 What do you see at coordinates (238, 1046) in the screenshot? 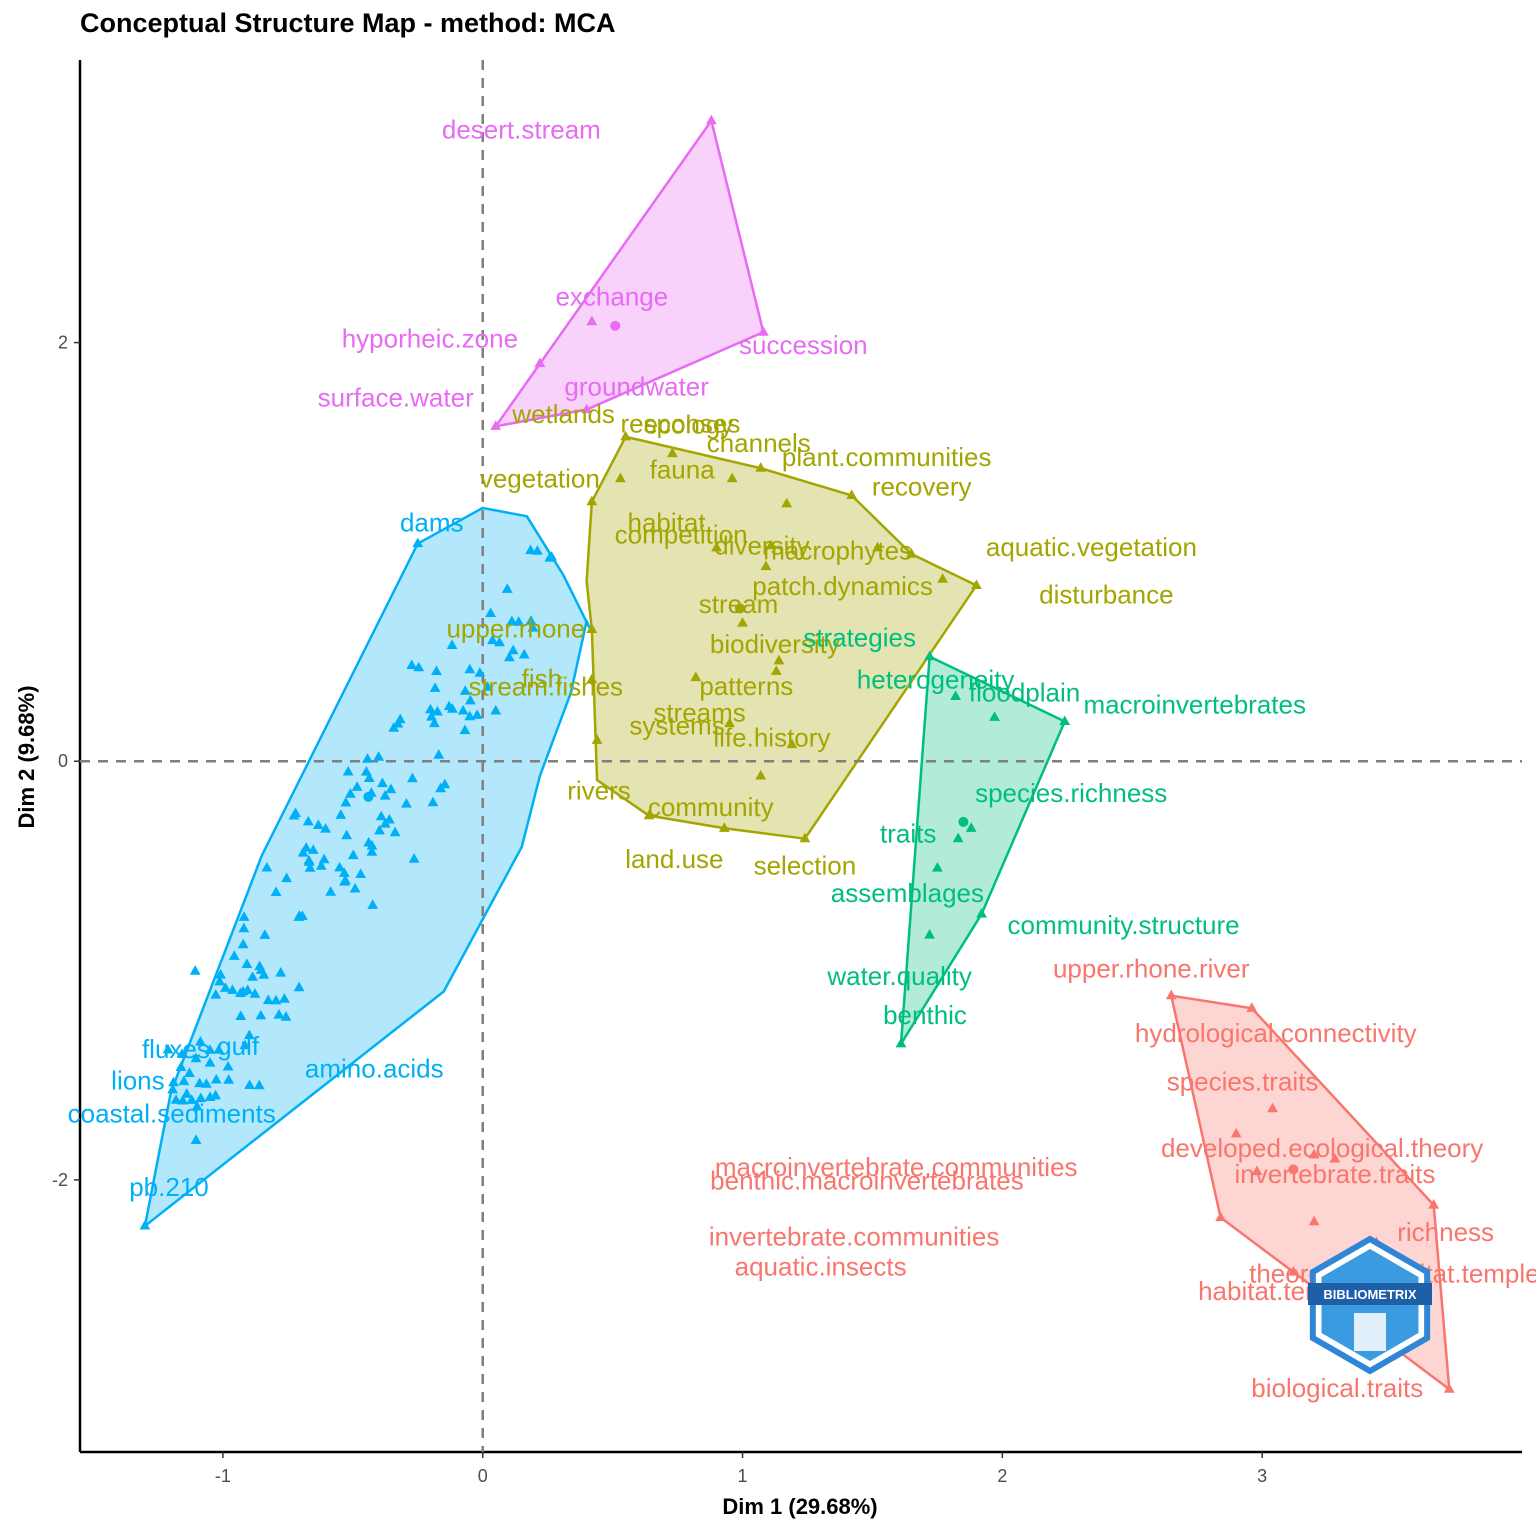
I see `point-label: gulf` at bounding box center [238, 1046].